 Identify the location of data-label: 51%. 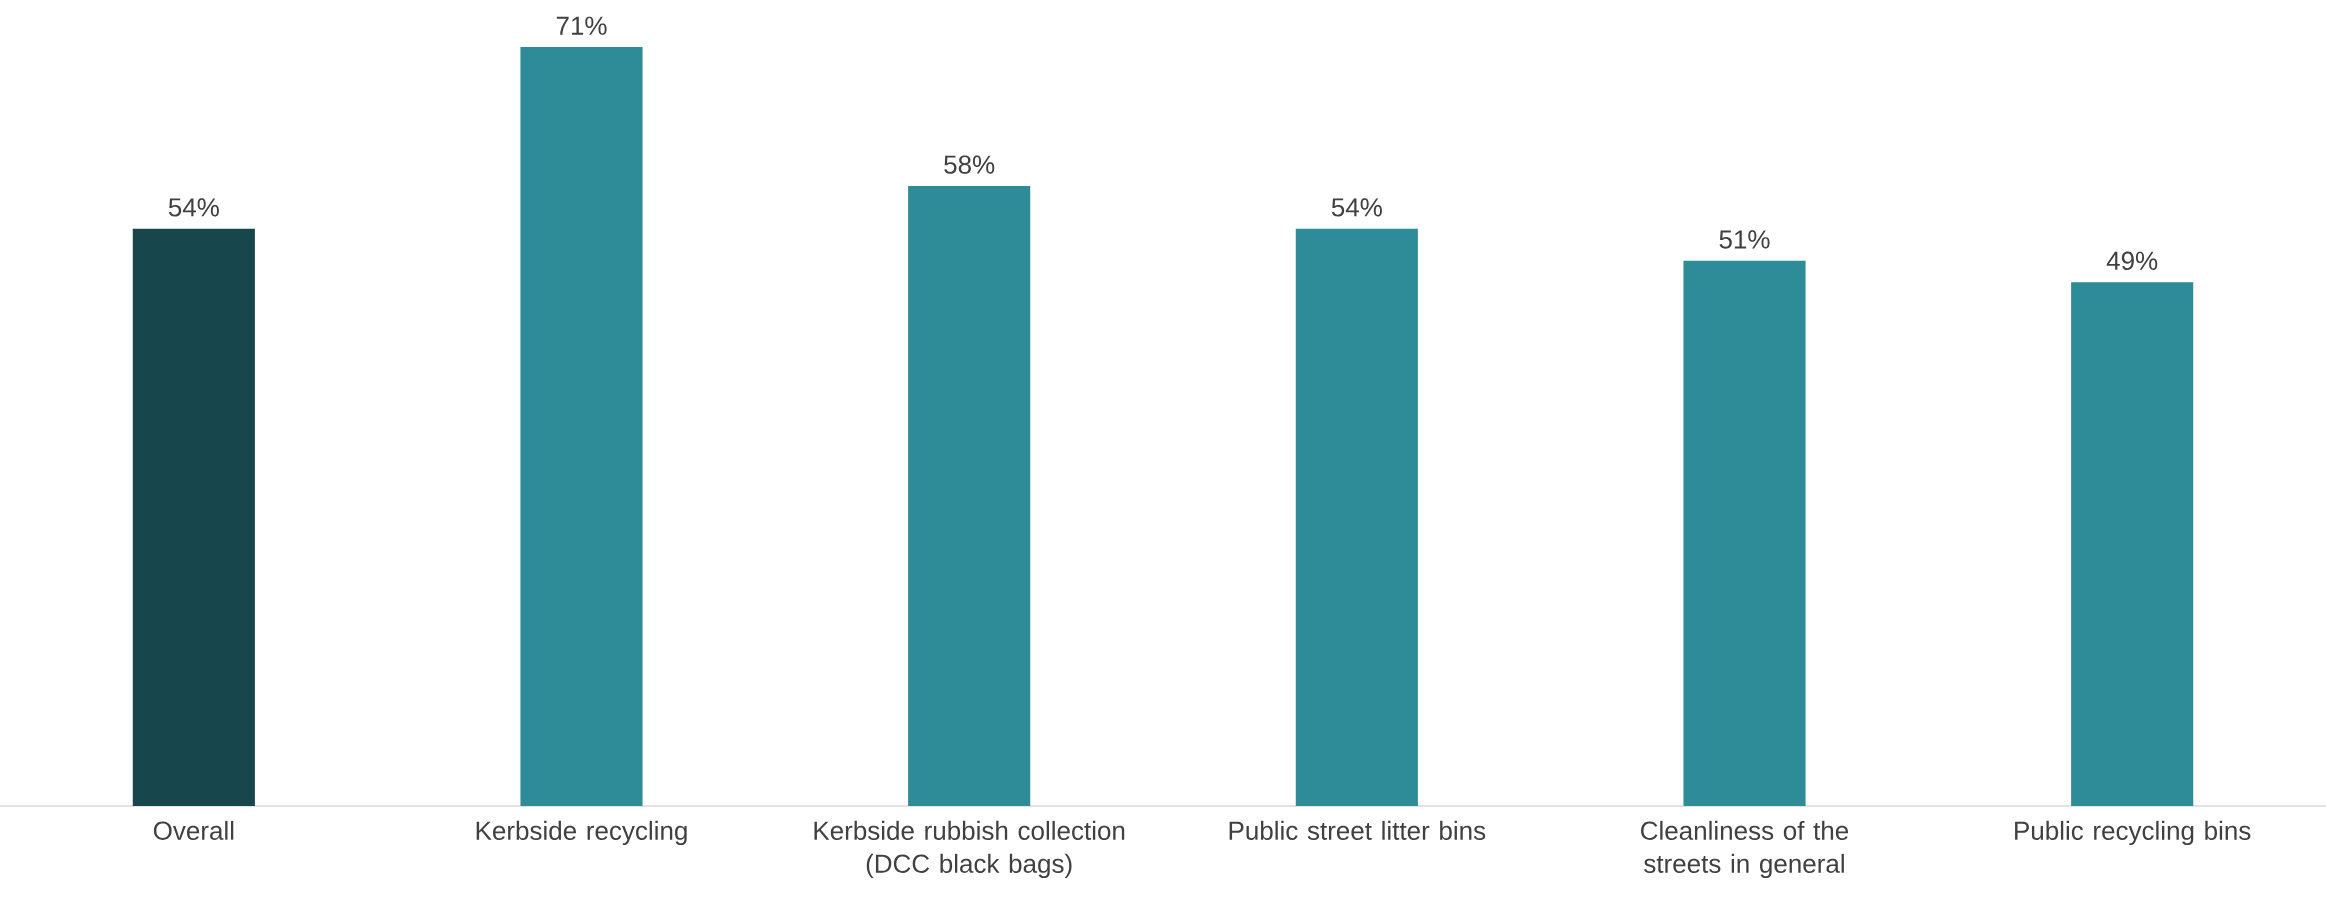
(1744, 239).